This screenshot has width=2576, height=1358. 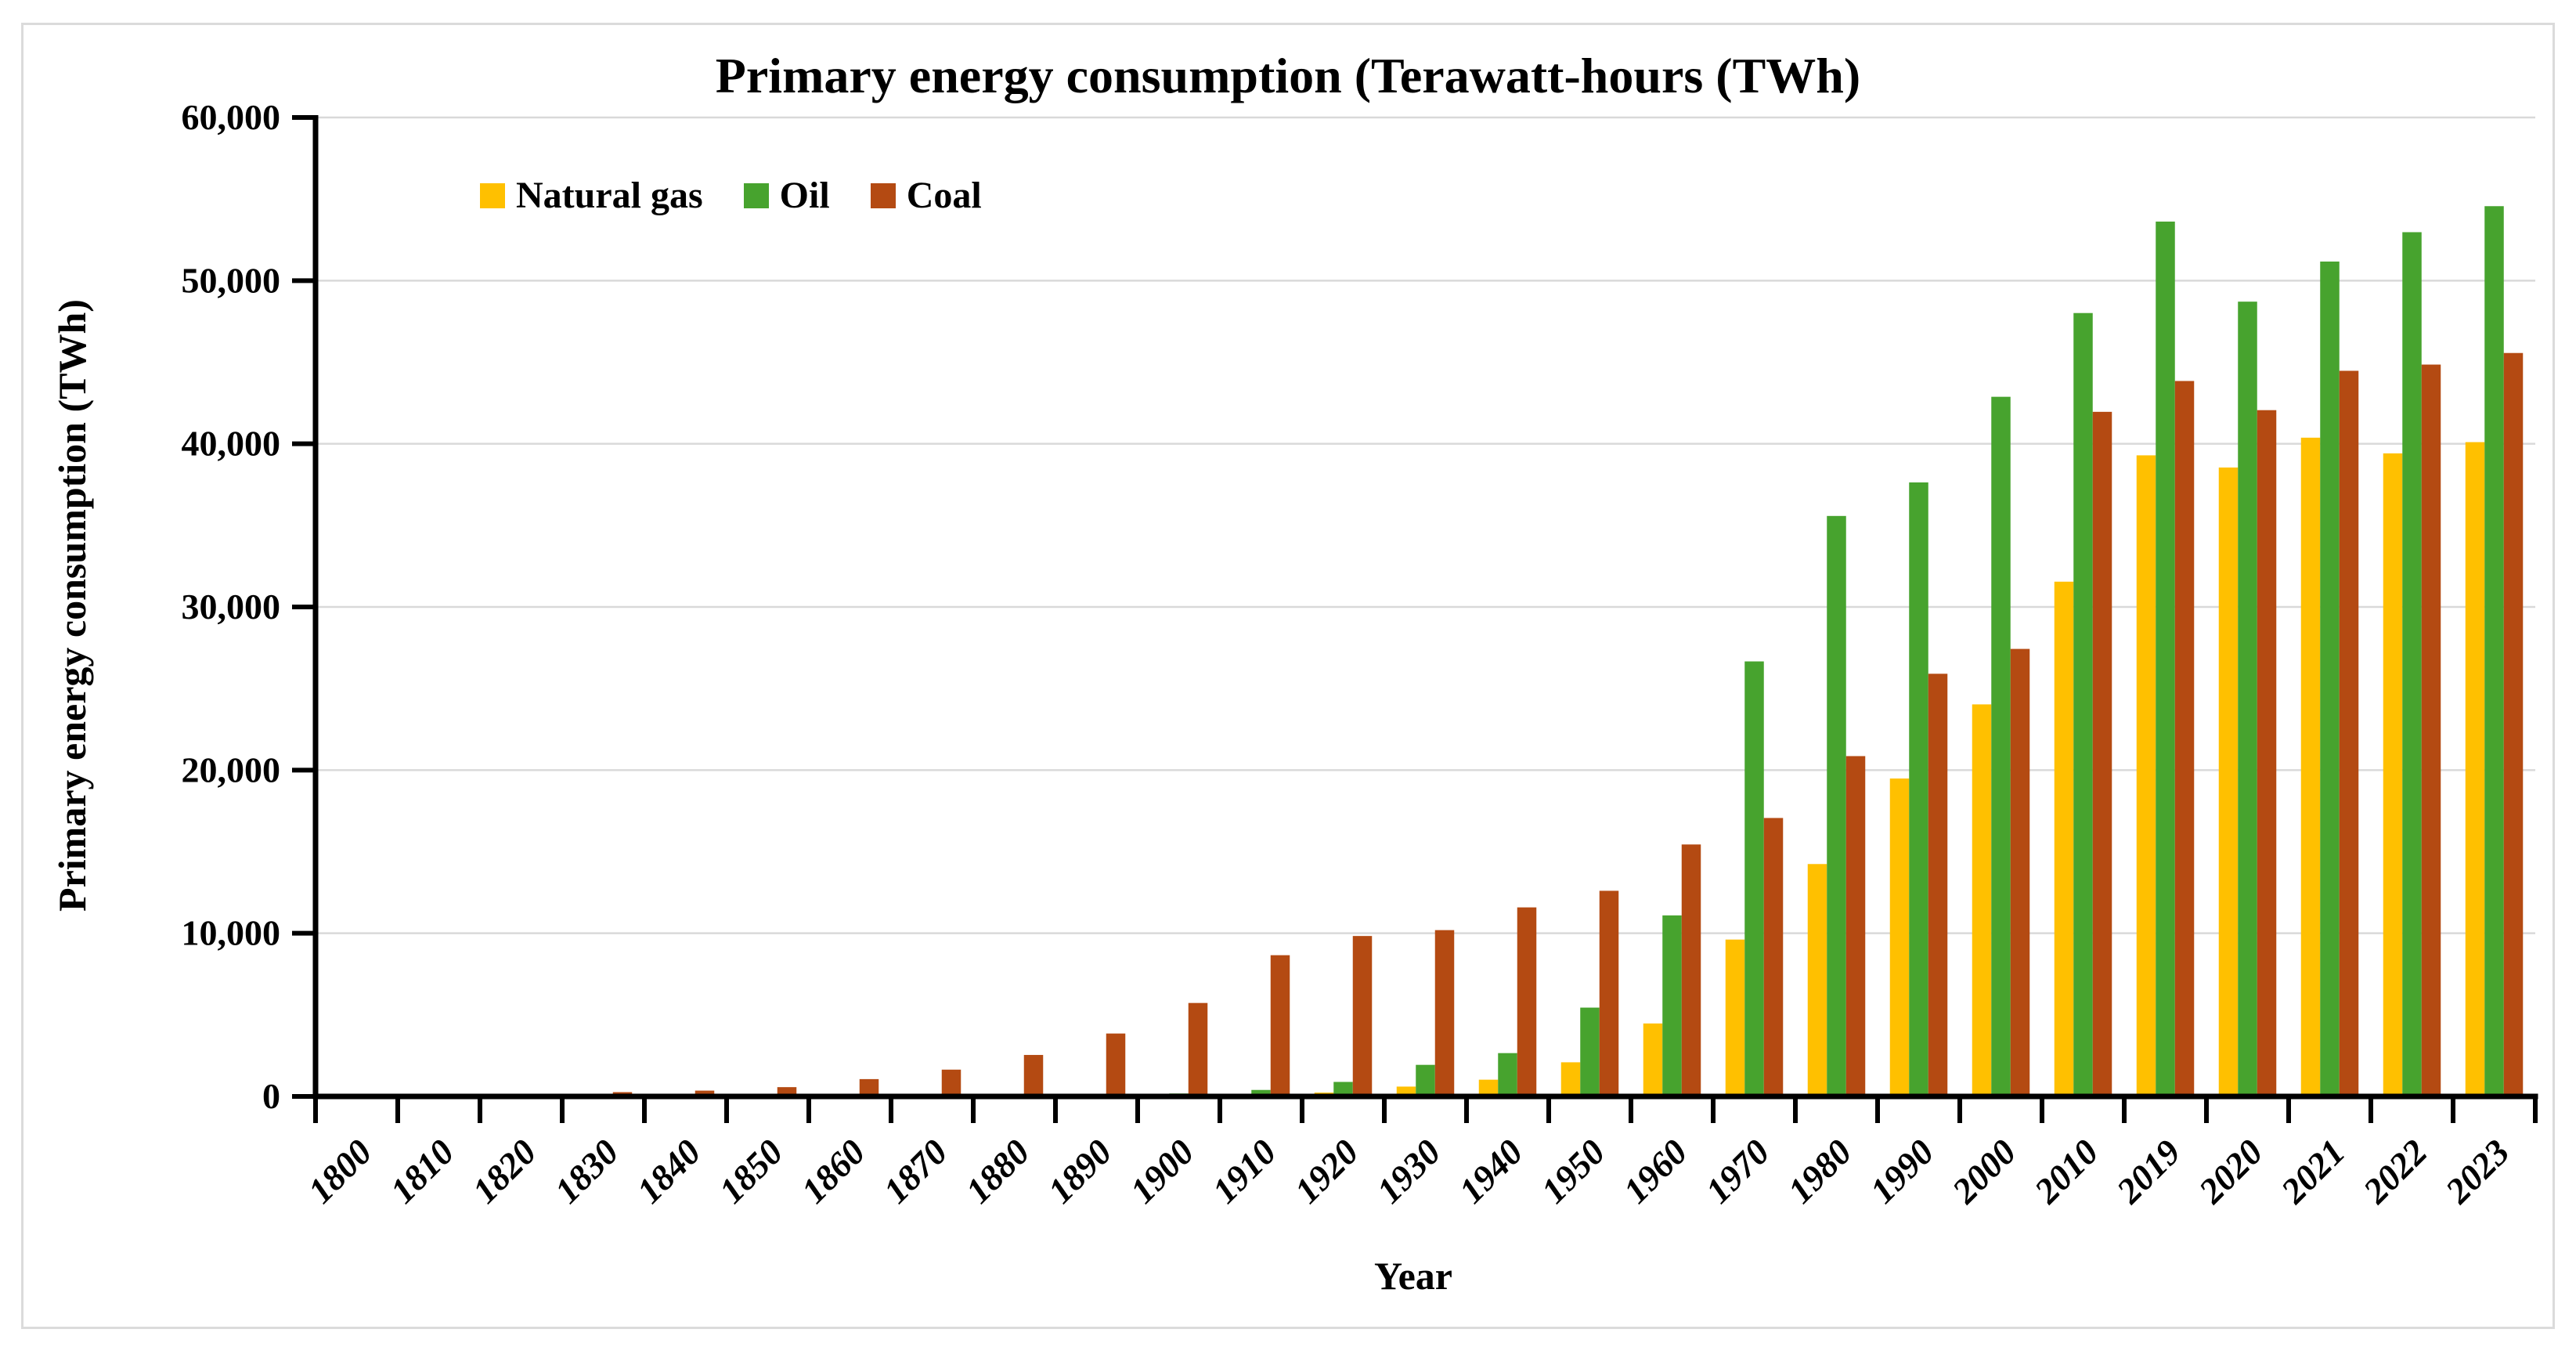 What do you see at coordinates (1571, 1079) in the screenshot?
I see `bar-natural-gas-1950` at bounding box center [1571, 1079].